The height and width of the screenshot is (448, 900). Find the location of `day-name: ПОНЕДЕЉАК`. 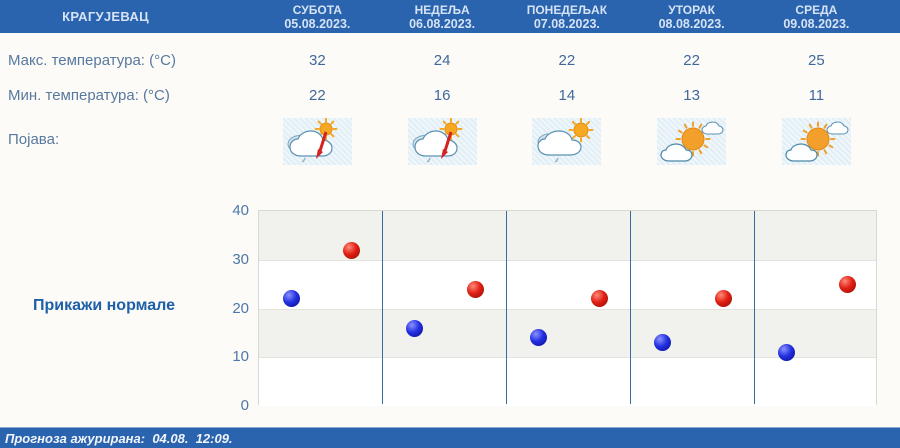

day-name: ПОНЕДЕЉАК is located at coordinates (567, 9).